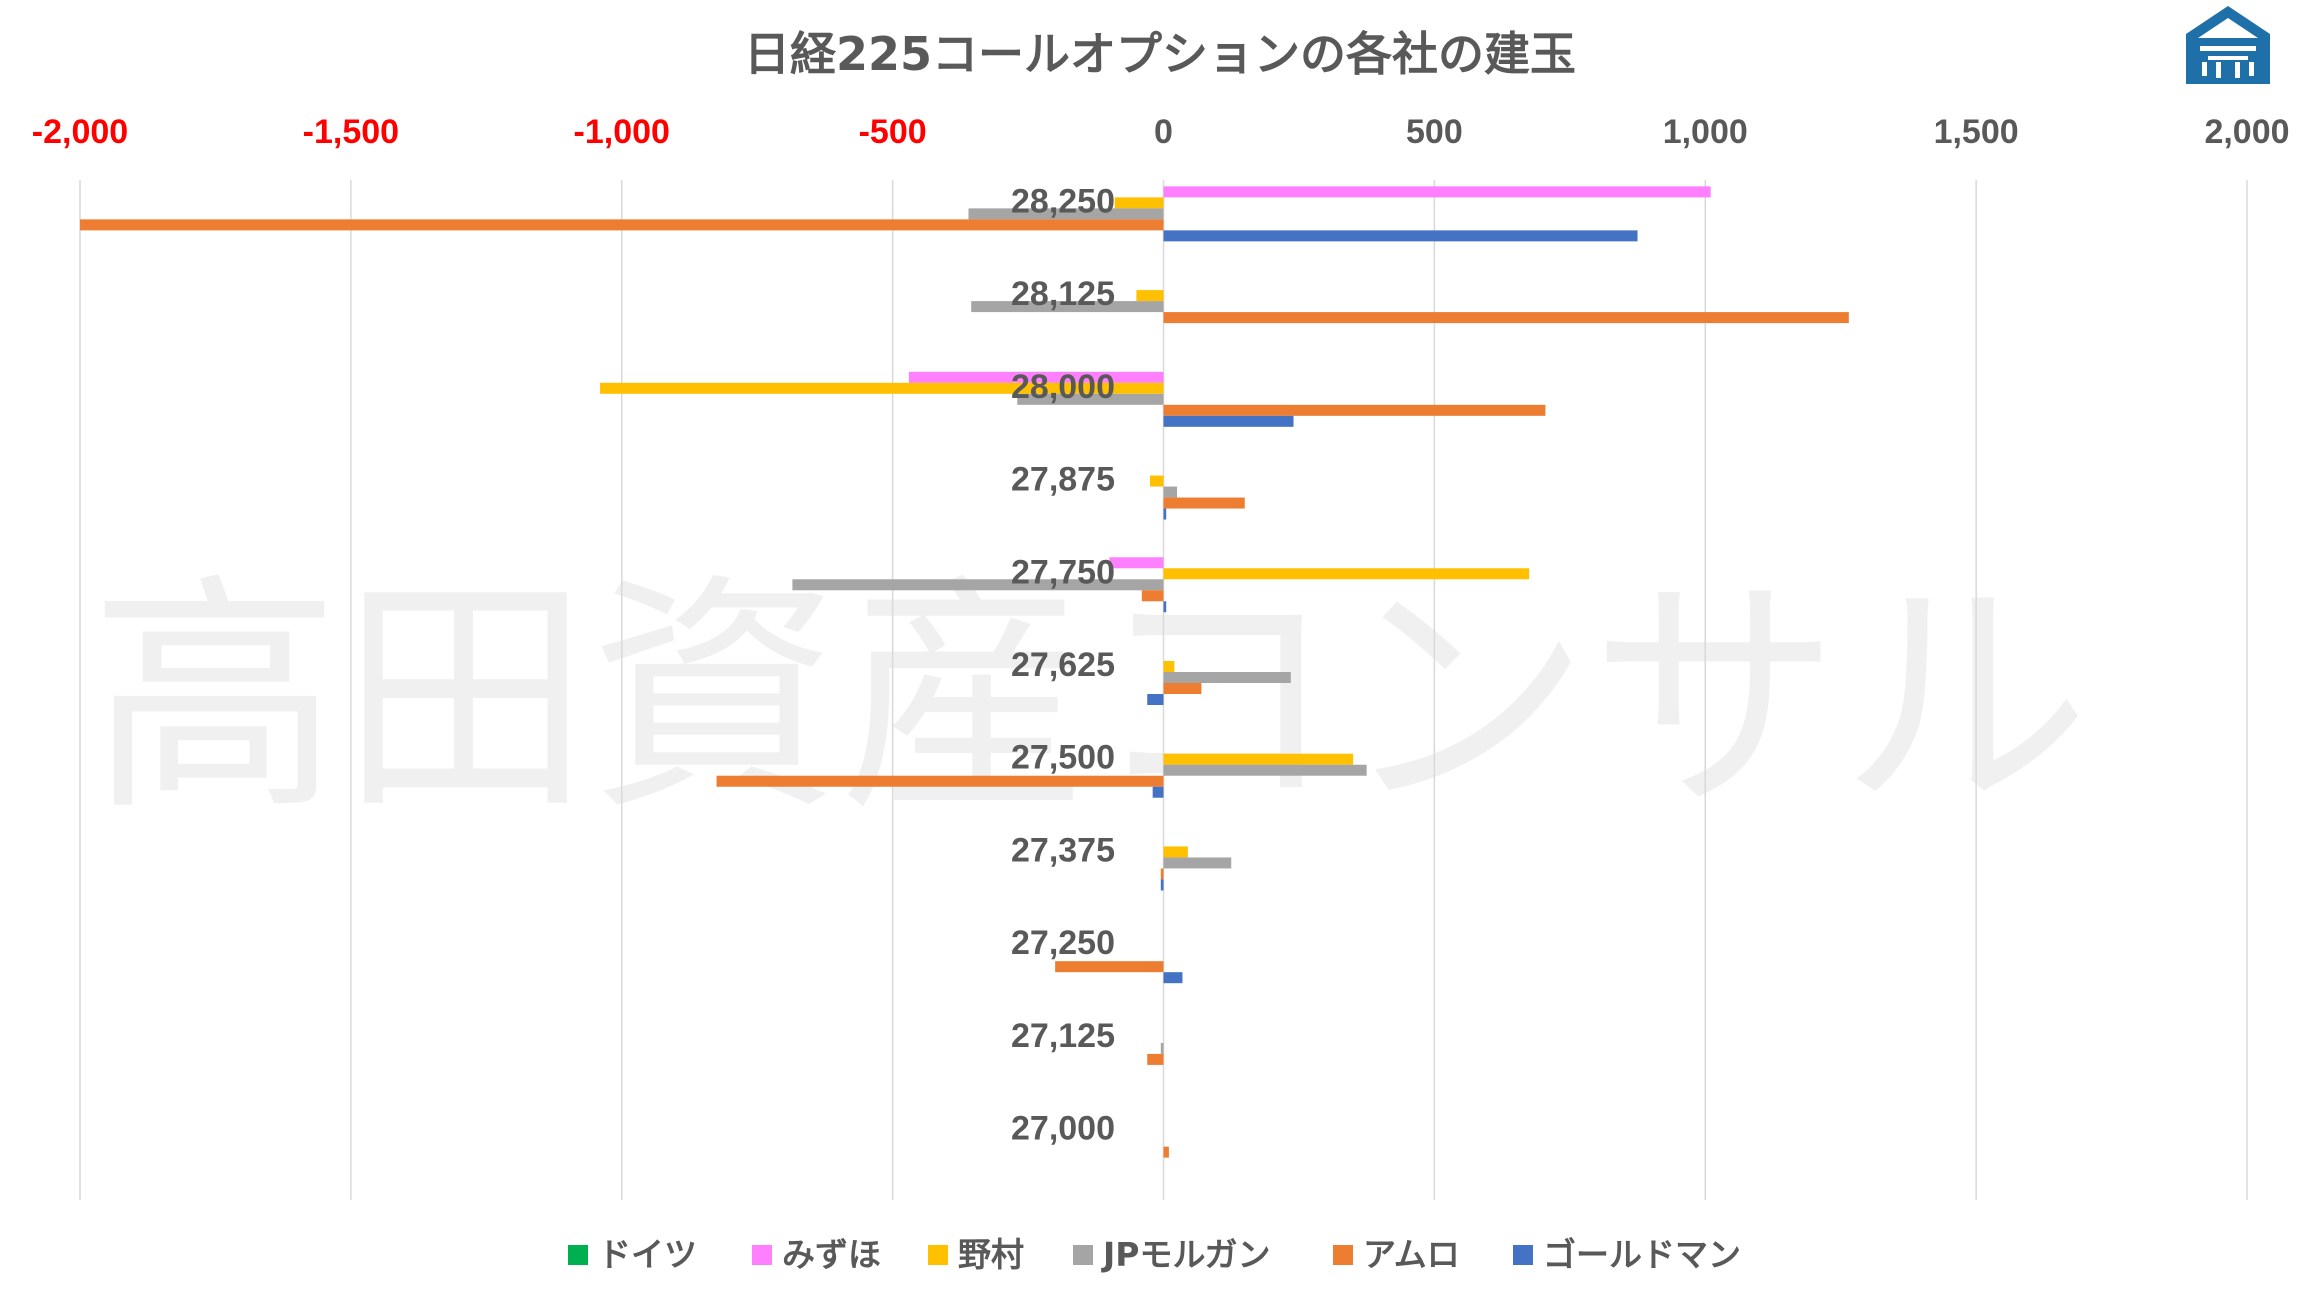 Image resolution: width=2315 pixels, height=1299 pixels. Describe the element at coordinates (1063, 201) in the screenshot. I see `category-label: 28,250` at that location.